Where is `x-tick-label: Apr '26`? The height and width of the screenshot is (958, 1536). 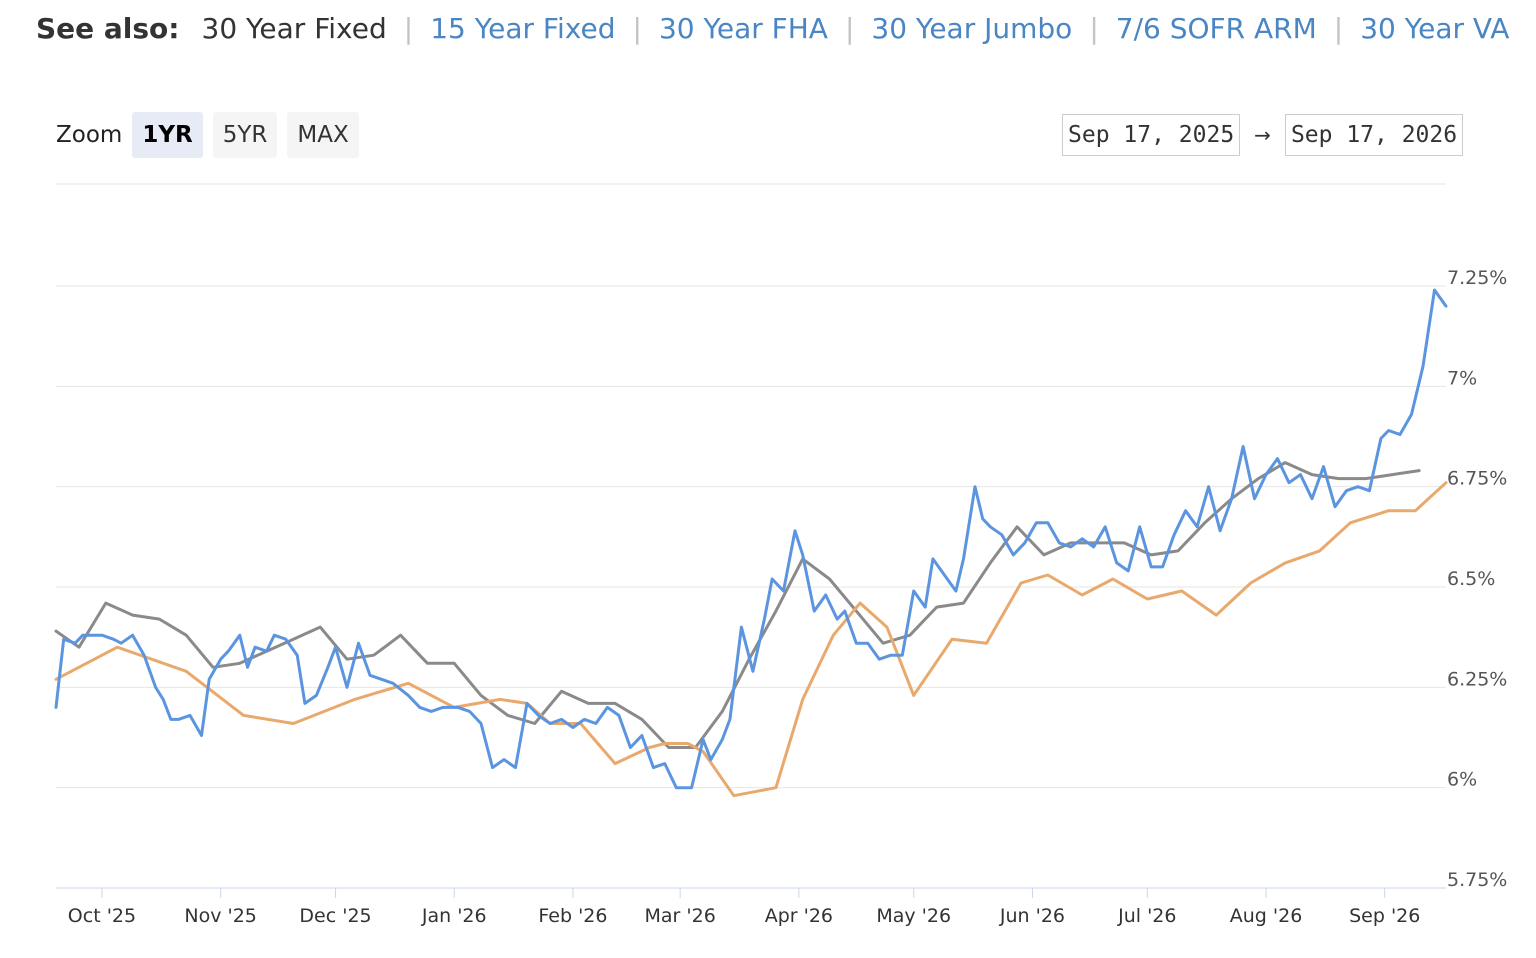 x-tick-label: Apr '26 is located at coordinates (799, 916).